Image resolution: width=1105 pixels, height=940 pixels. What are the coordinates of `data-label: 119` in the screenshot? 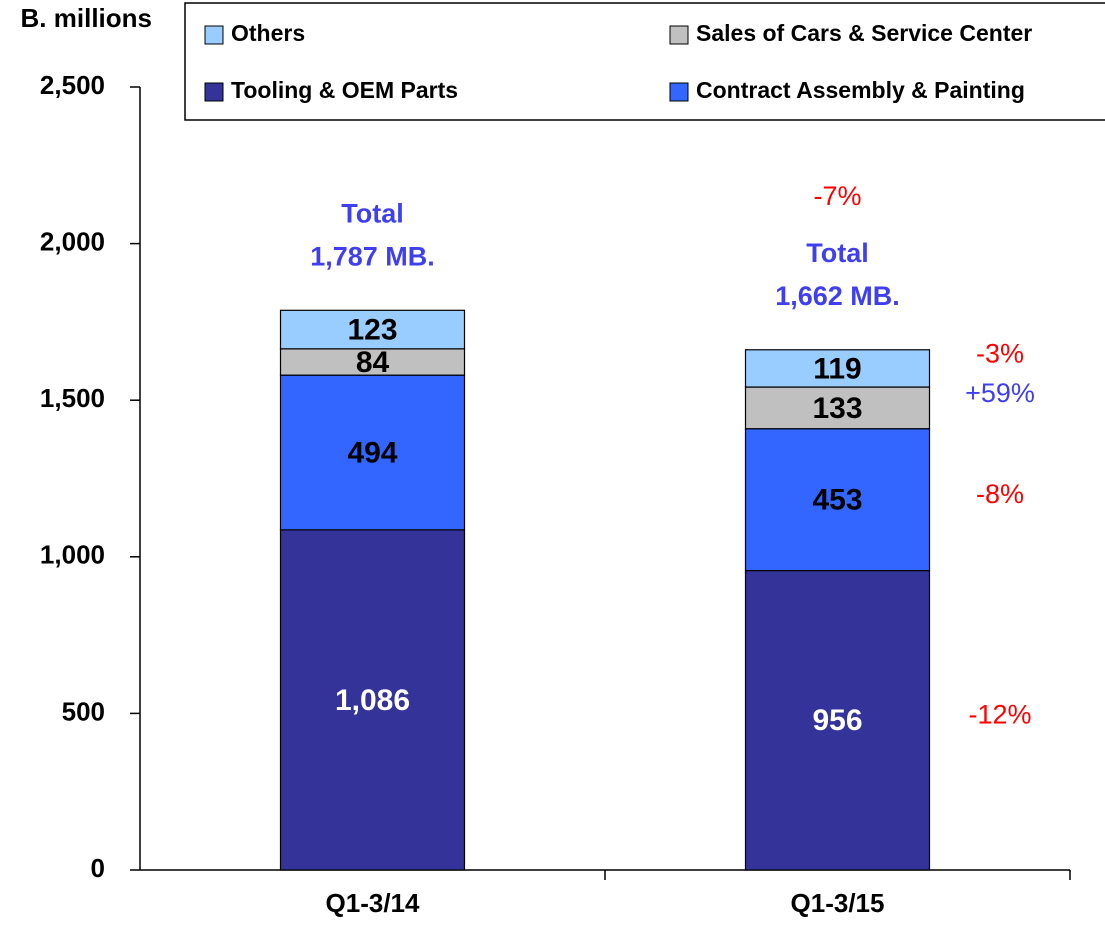 It's located at (837, 368).